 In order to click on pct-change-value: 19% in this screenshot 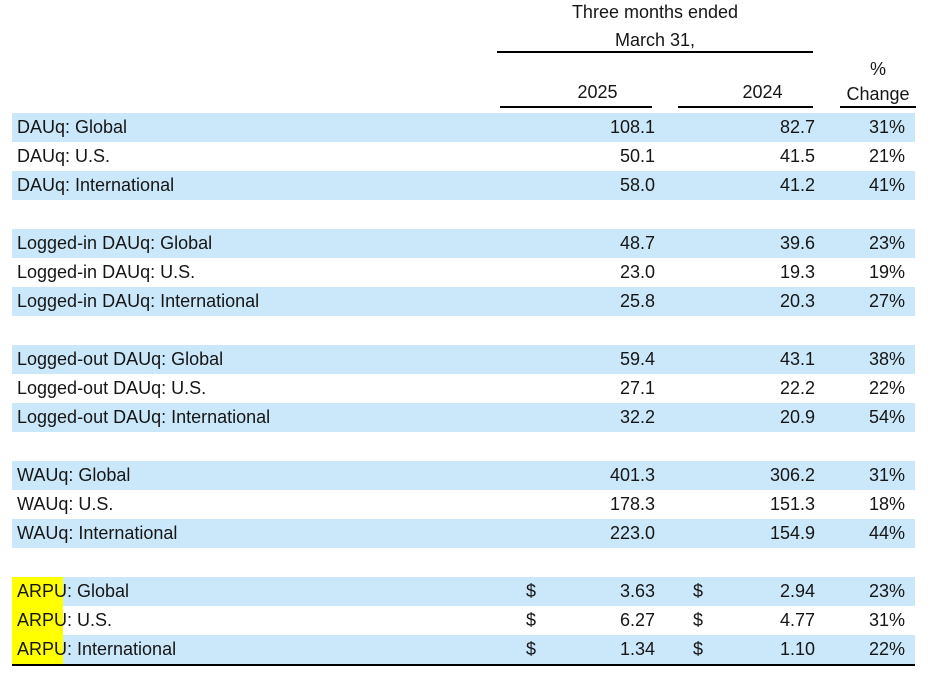, I will do `click(886, 272)`.